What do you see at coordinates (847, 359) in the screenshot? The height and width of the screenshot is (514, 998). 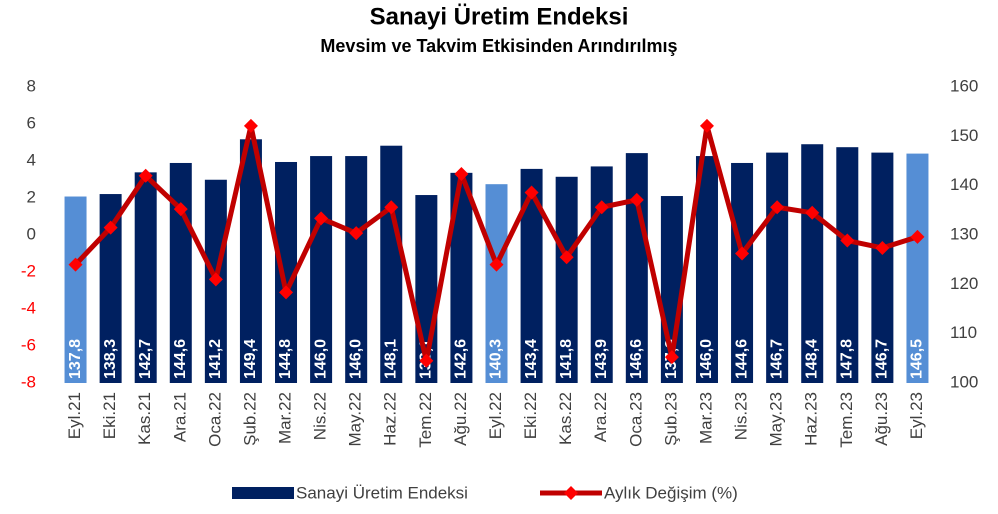 I see `bar-value-label: 147,8` at bounding box center [847, 359].